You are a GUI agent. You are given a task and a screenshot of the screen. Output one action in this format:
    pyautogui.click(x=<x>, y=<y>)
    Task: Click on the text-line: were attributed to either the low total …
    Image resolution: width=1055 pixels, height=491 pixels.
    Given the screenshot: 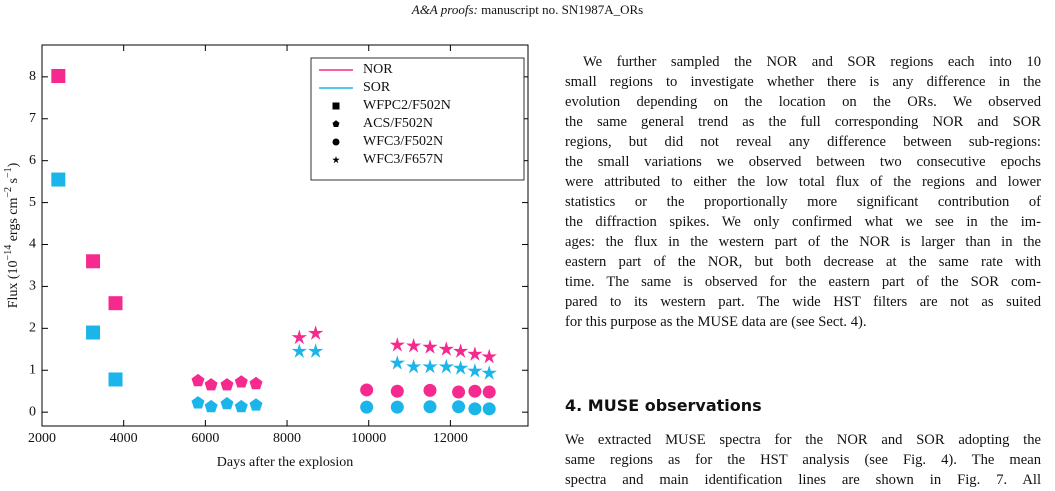 What is the action you would take?
    pyautogui.click(x=803, y=182)
    